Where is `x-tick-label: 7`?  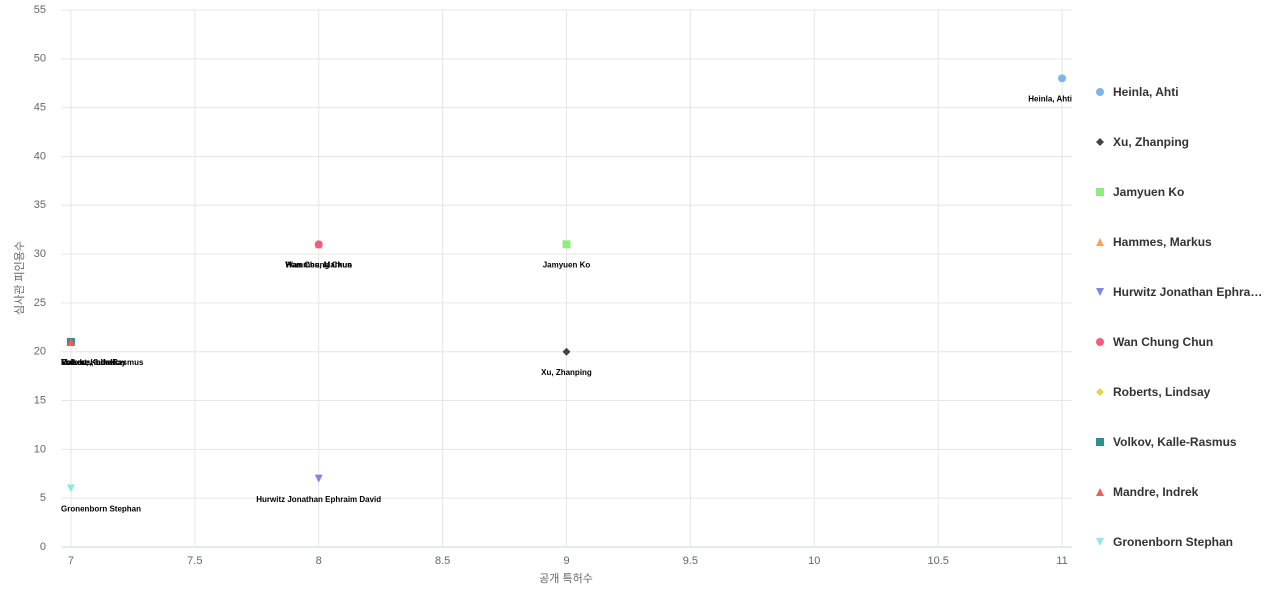
x-tick-label: 7 is located at coordinates (71, 561).